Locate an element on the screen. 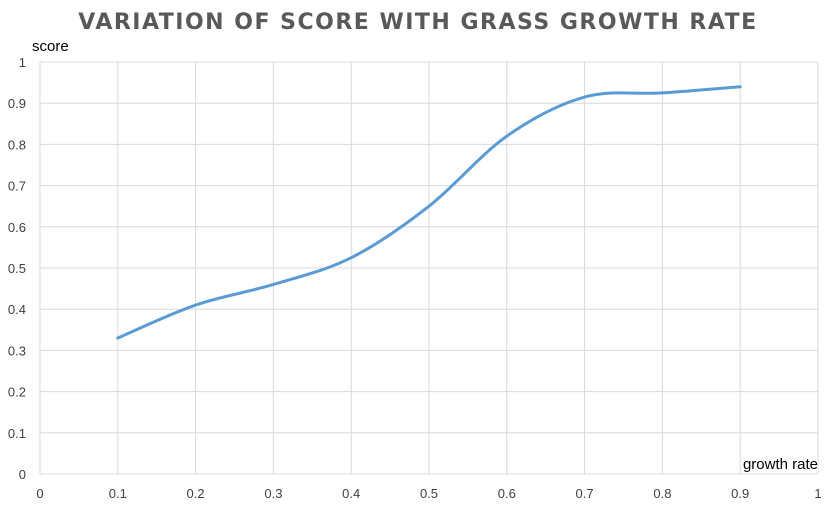  x-tick-label: 0.3 is located at coordinates (273, 493).